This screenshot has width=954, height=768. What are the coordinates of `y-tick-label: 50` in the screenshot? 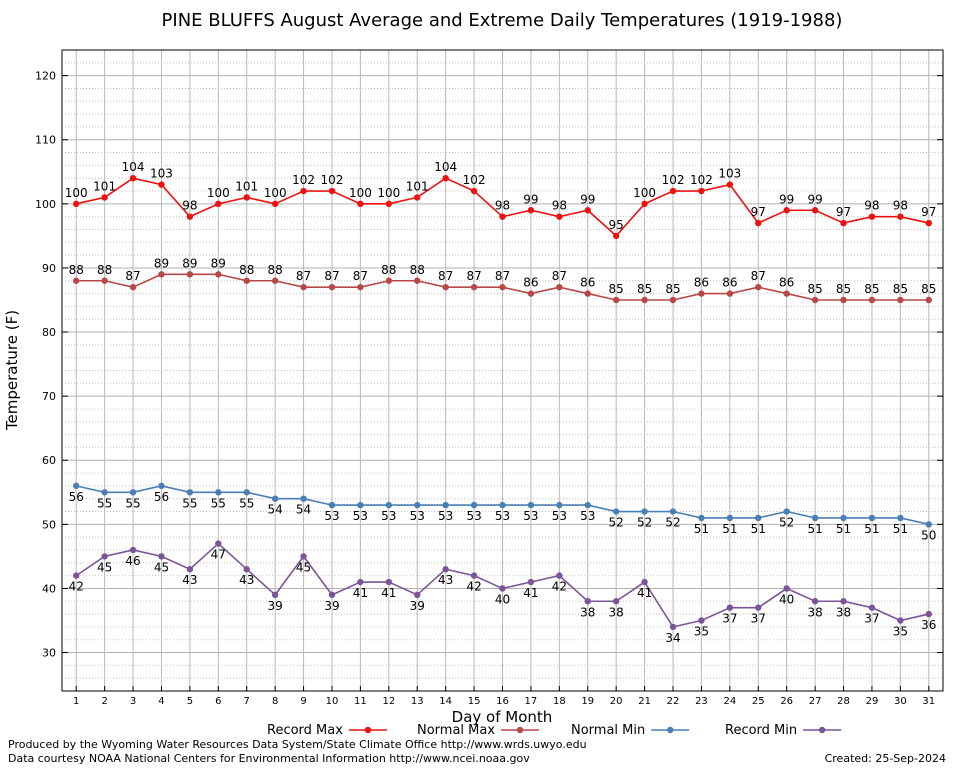 It's located at (49, 524).